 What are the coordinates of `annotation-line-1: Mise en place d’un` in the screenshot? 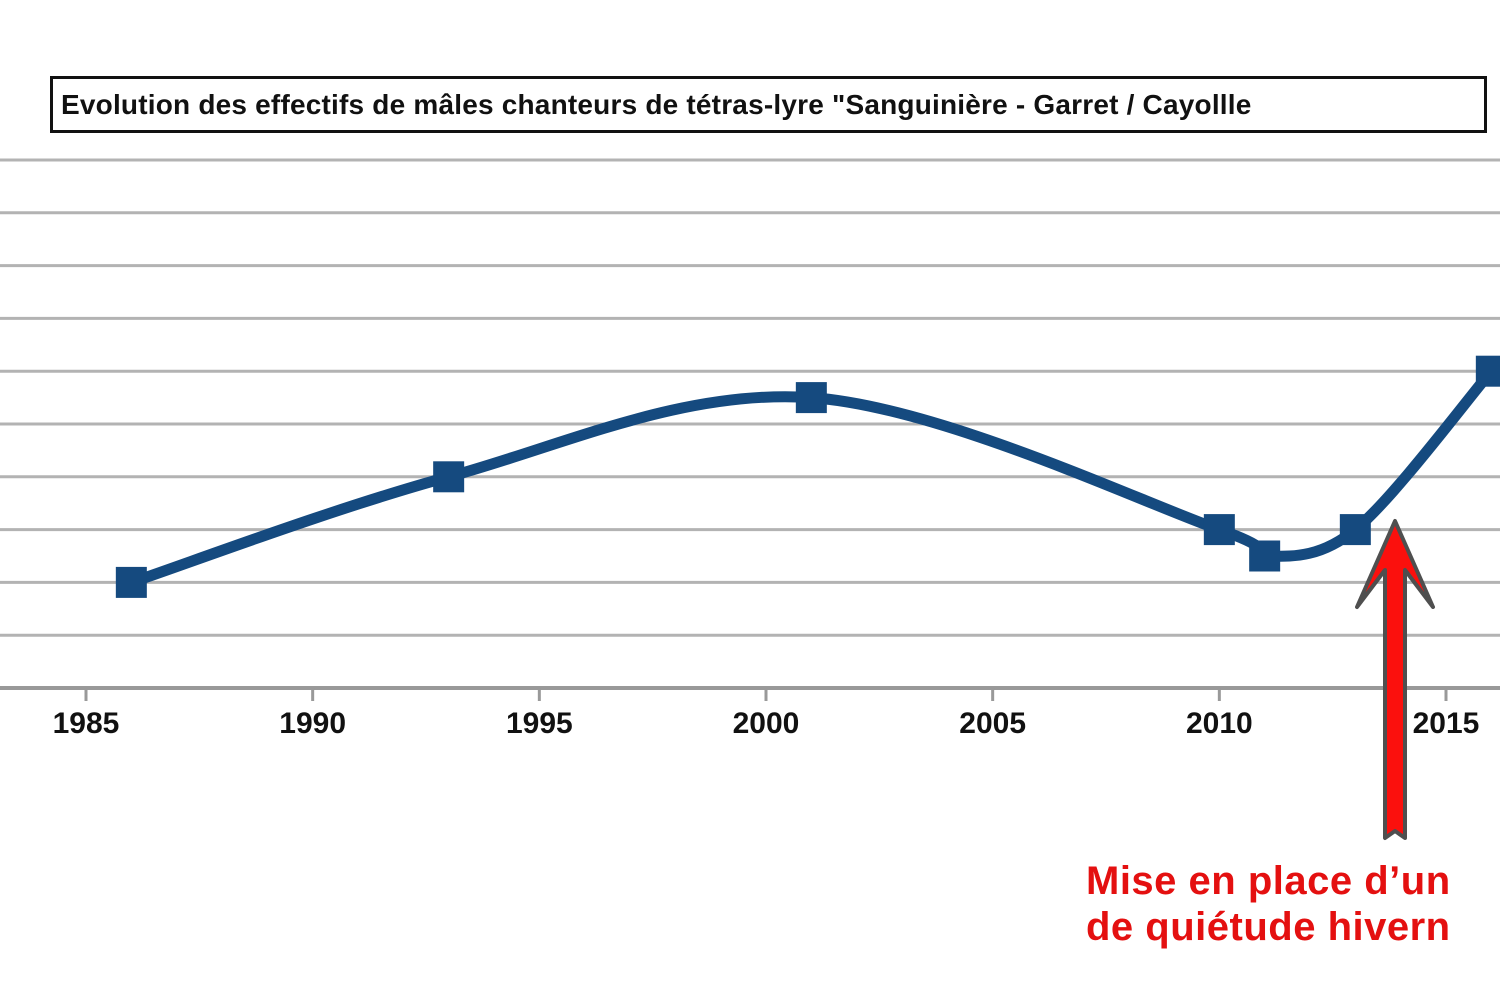 It's located at (1268, 881).